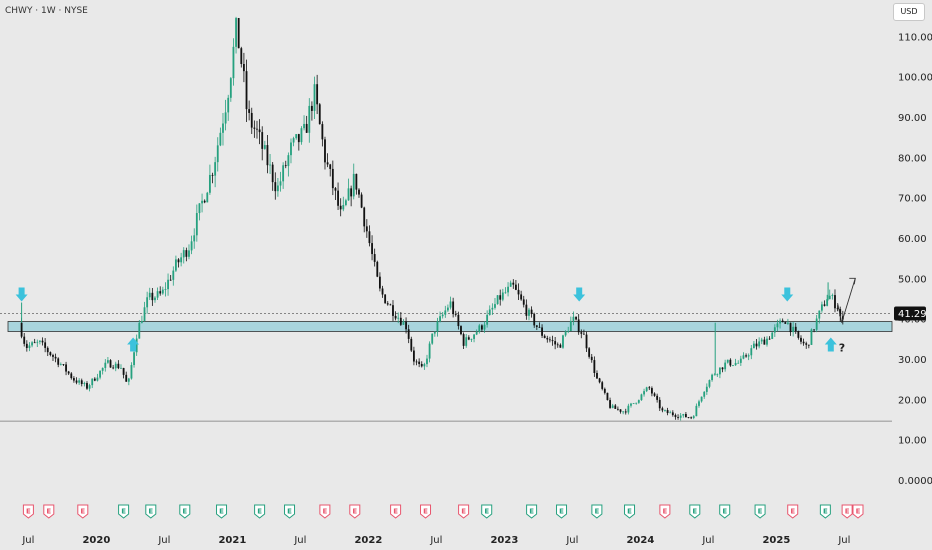  I want to click on y-tick-label: 70.00, so click(912, 199).